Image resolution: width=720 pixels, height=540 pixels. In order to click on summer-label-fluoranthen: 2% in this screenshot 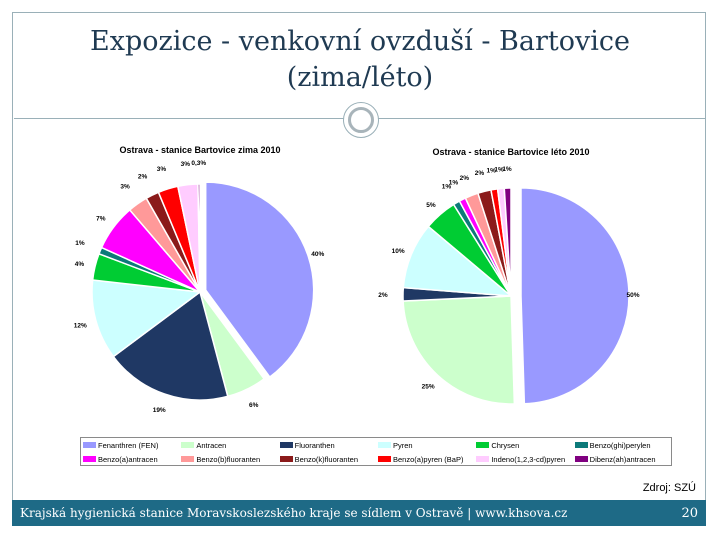, I will do `click(383, 295)`.